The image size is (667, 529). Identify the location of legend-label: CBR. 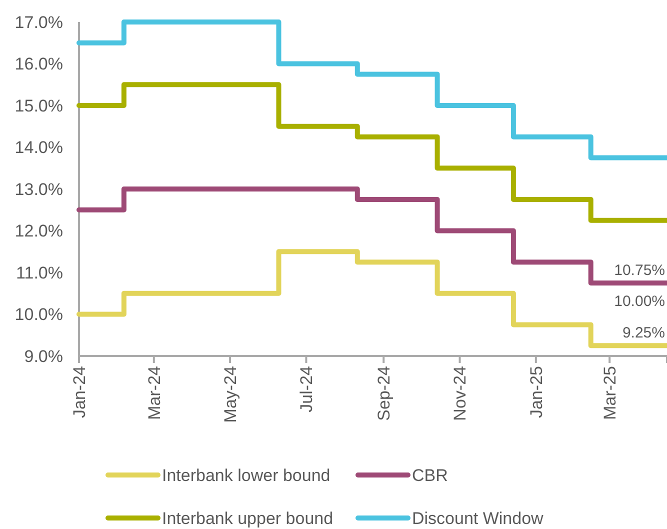
(430, 475).